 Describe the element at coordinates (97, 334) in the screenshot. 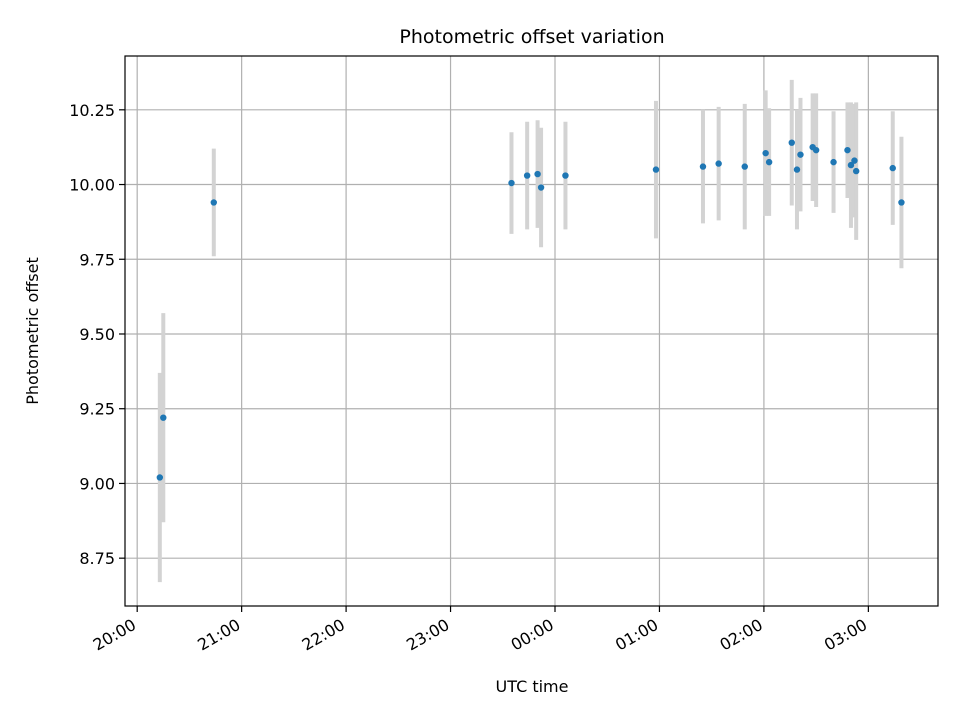

I see `y-tick-label: 9.50` at that location.